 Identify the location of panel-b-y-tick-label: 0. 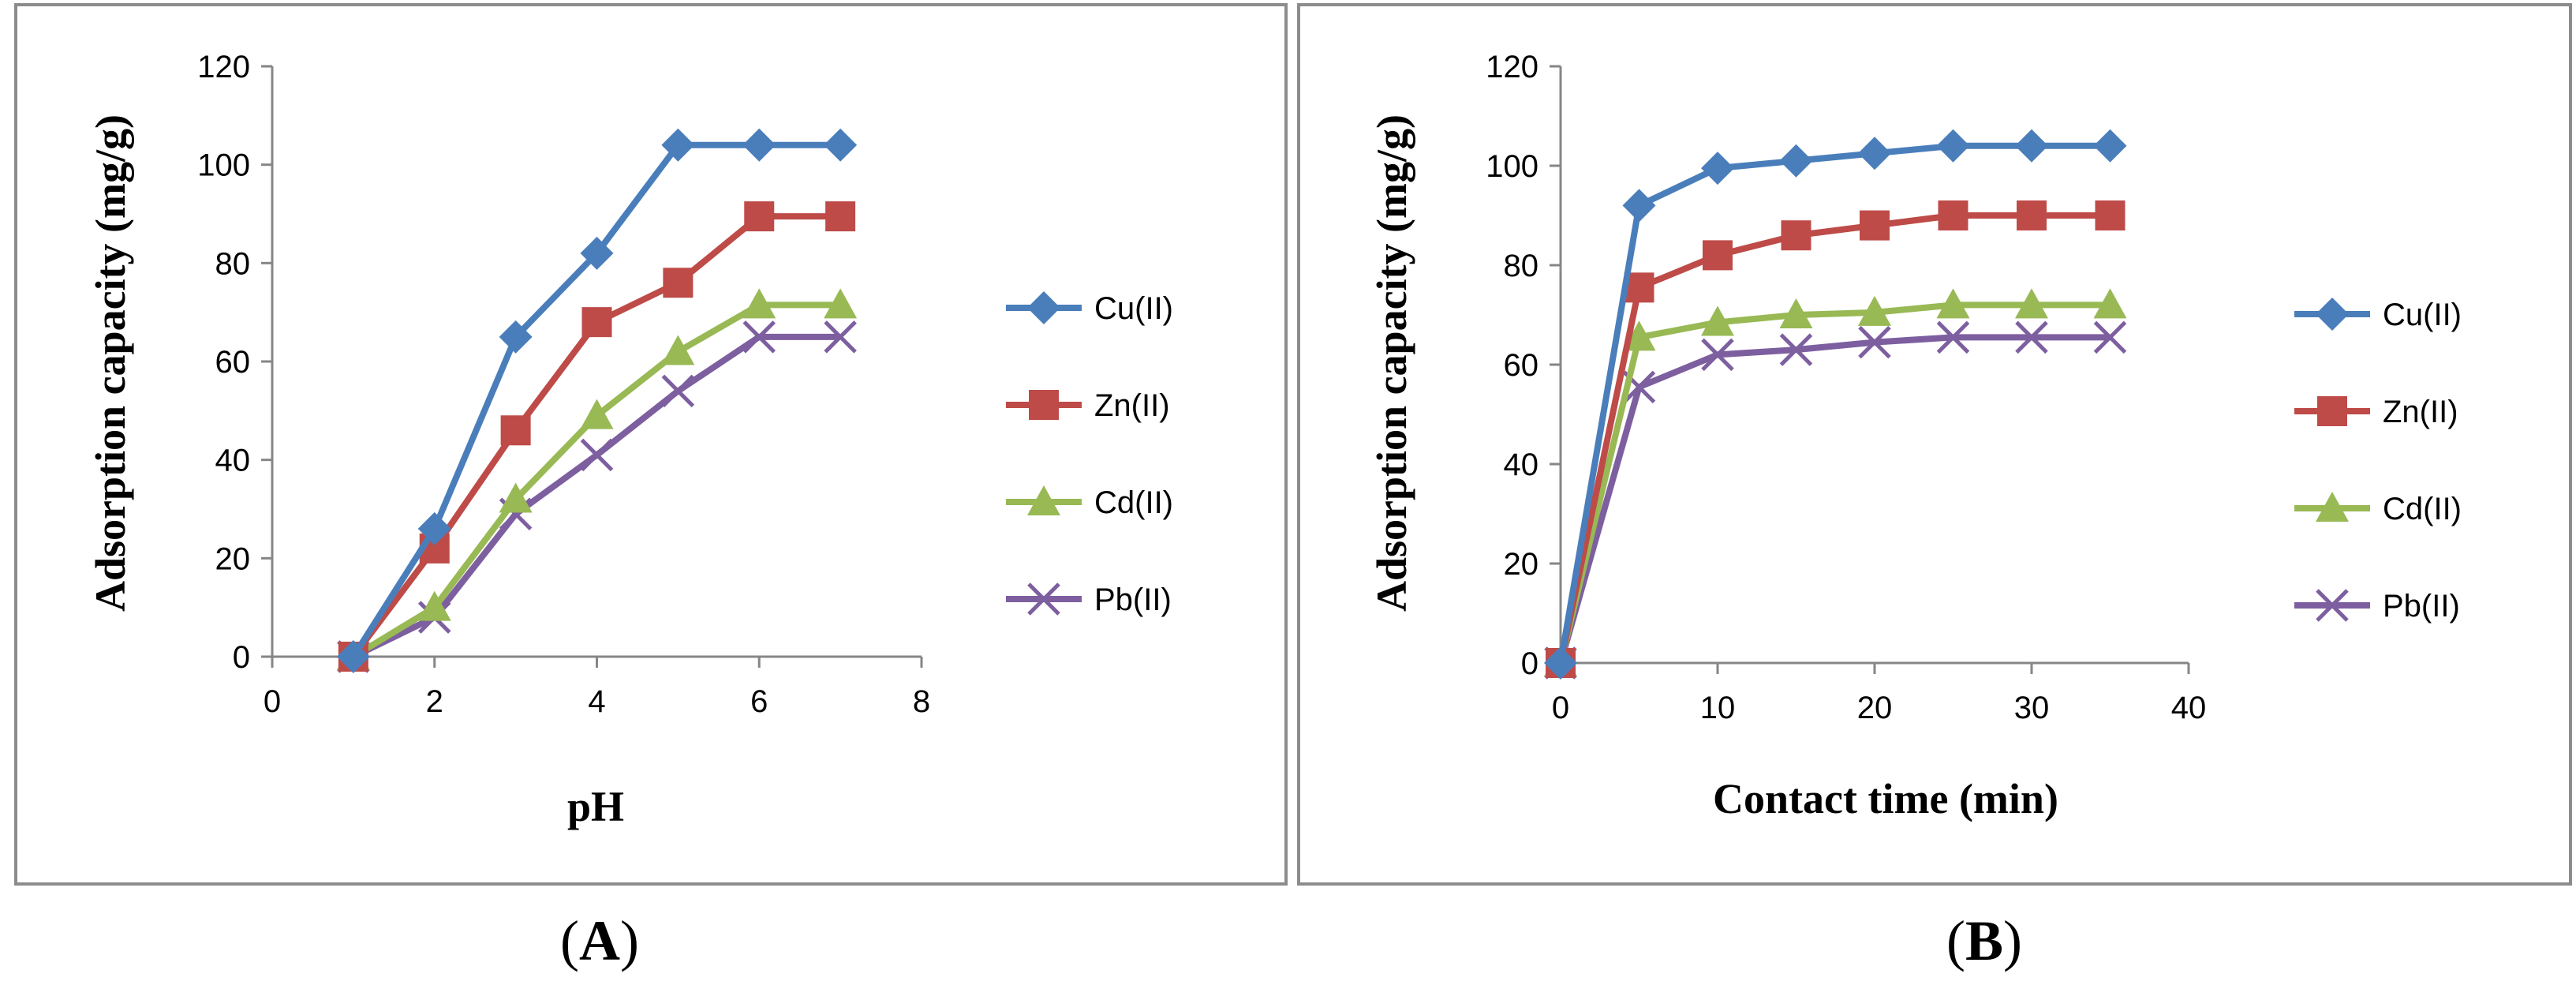
(1529, 663).